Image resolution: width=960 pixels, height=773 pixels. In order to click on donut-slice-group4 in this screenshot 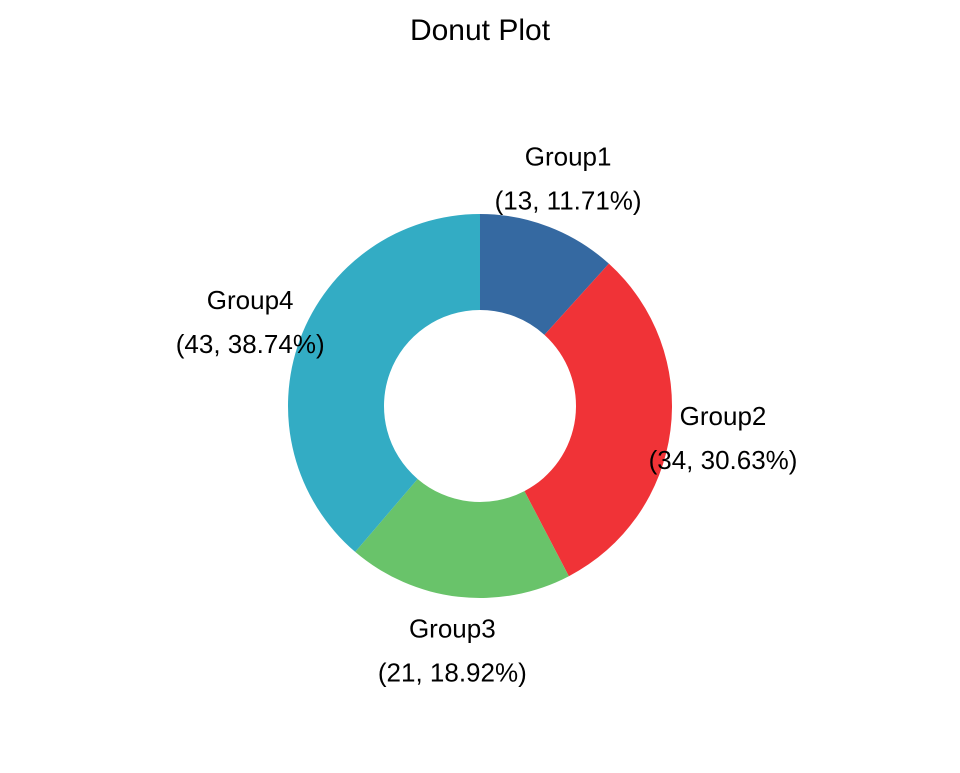, I will do `click(384, 383)`.